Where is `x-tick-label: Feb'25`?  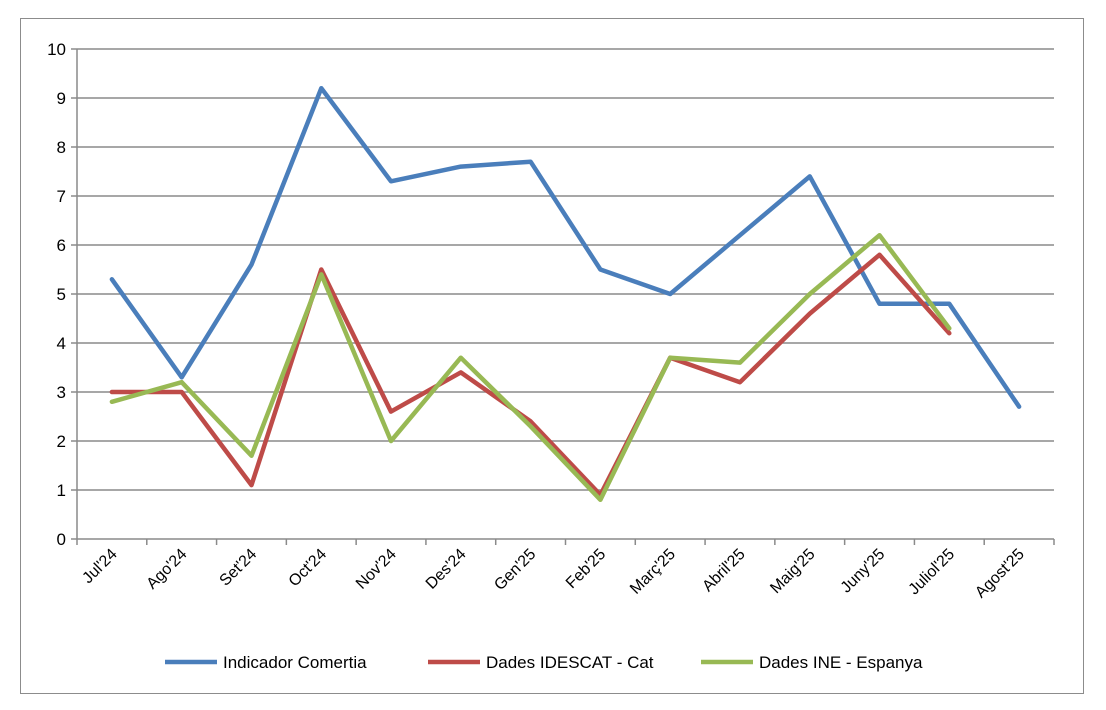
x-tick-label: Feb'25 is located at coordinates (586, 569).